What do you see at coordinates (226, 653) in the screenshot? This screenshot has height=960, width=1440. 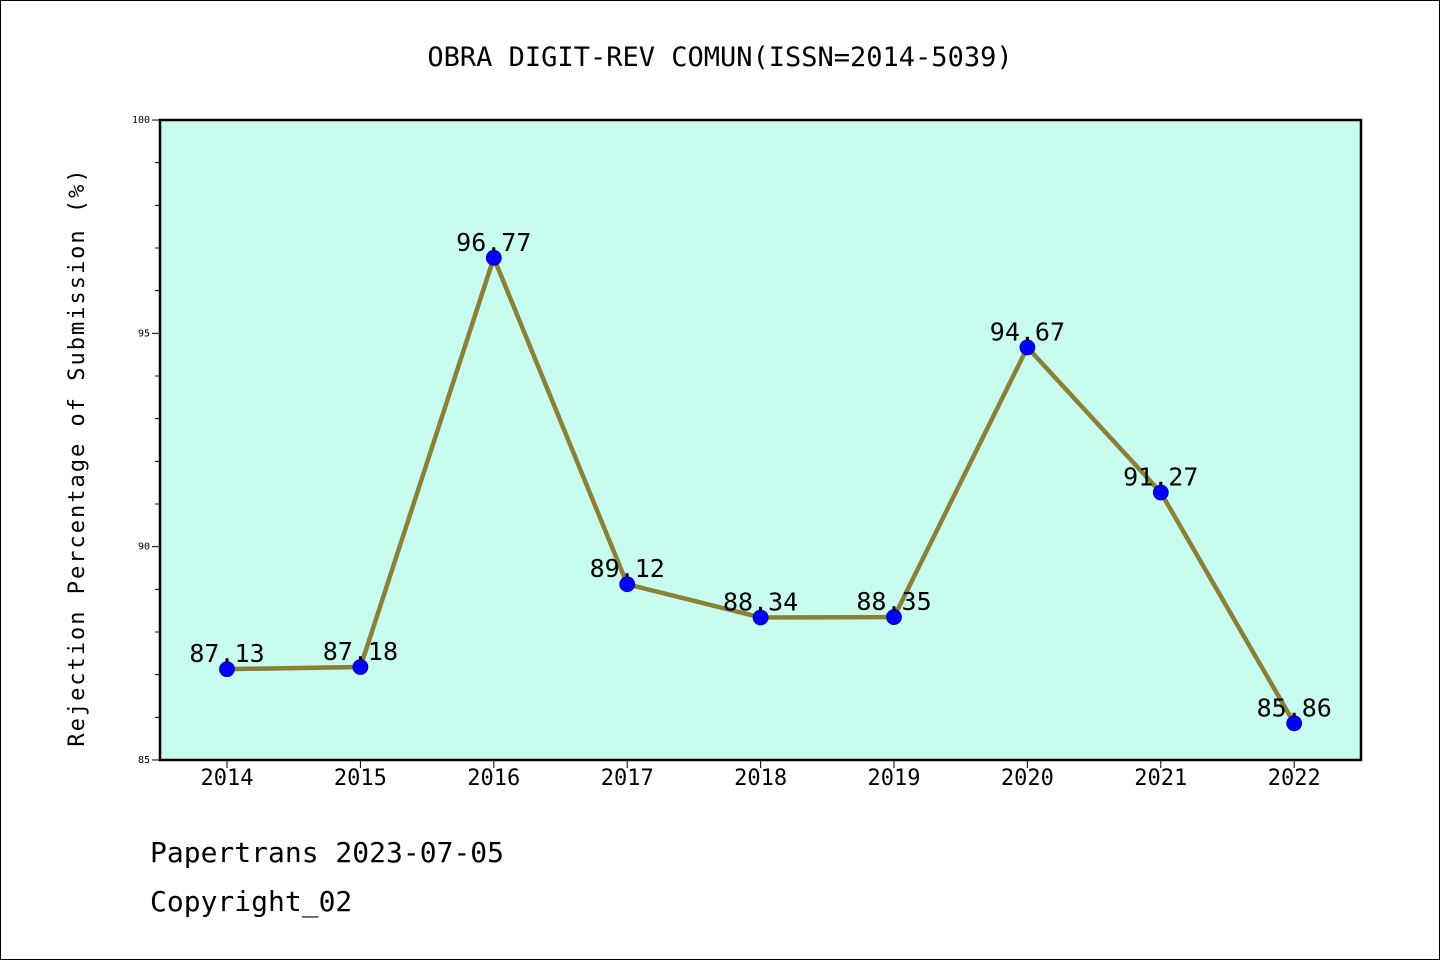 I see `data-label: 87.13` at bounding box center [226, 653].